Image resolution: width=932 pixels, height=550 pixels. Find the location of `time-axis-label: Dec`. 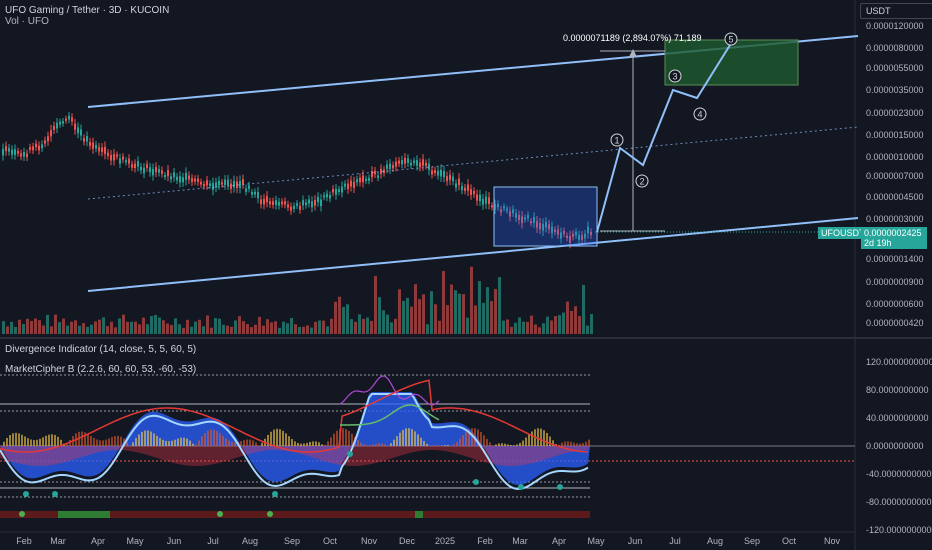

time-axis-label: Dec is located at coordinates (407, 541).